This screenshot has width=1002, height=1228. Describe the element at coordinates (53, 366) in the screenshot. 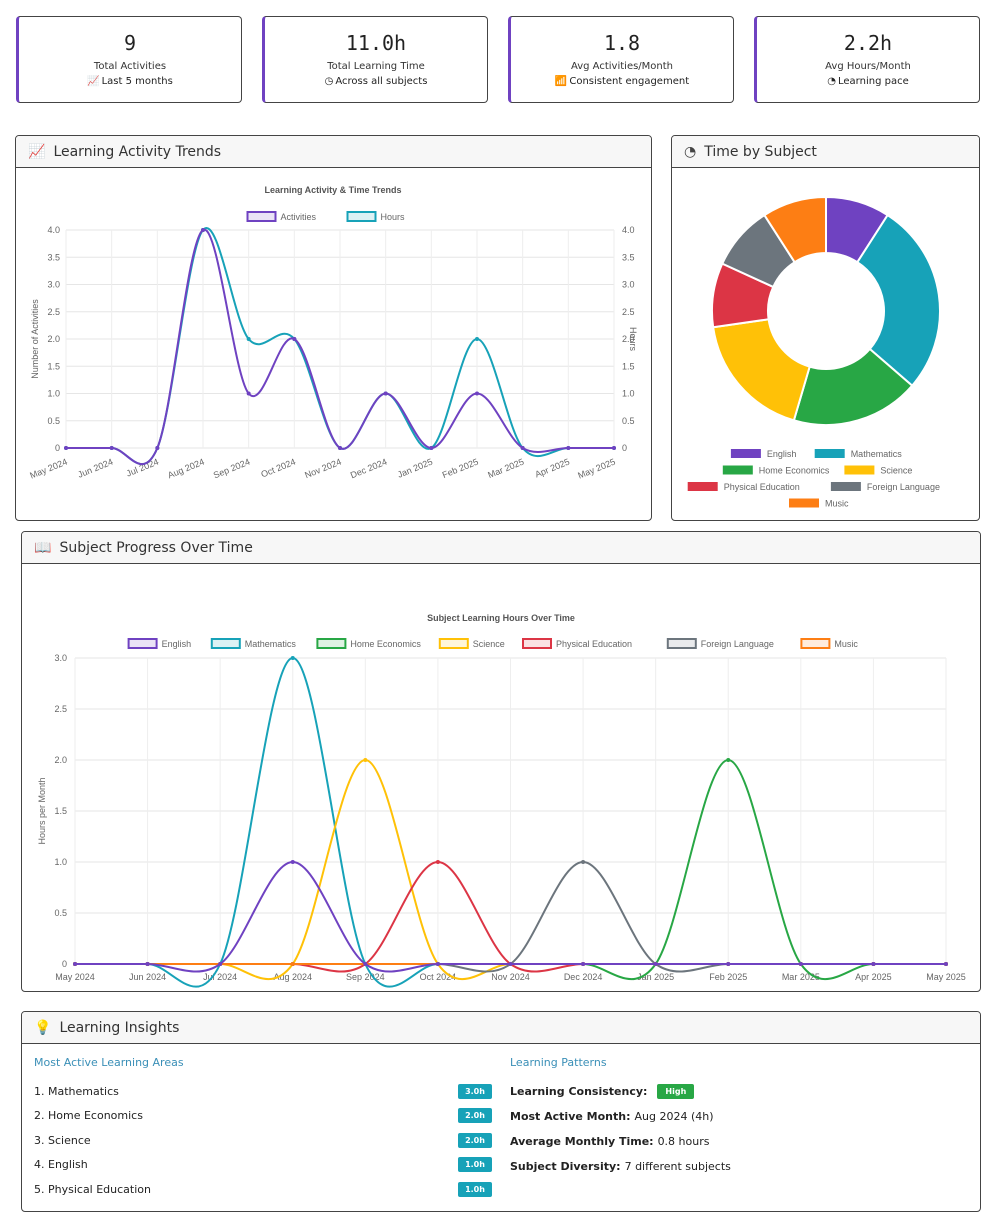

I see `y-tick-label: 1.5` at that location.